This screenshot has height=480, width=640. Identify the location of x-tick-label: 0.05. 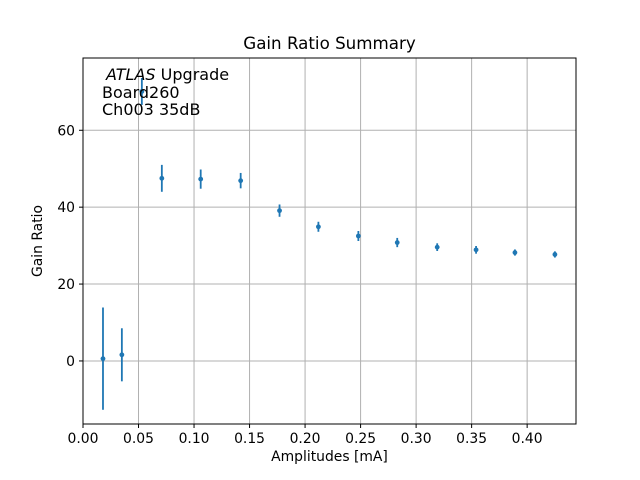
(138, 439).